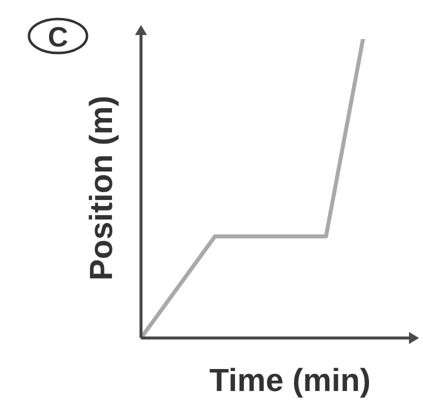 The width and height of the screenshot is (423, 402). Describe the element at coordinates (101, 188) in the screenshot. I see `y-axis-title: Position (m)` at that location.